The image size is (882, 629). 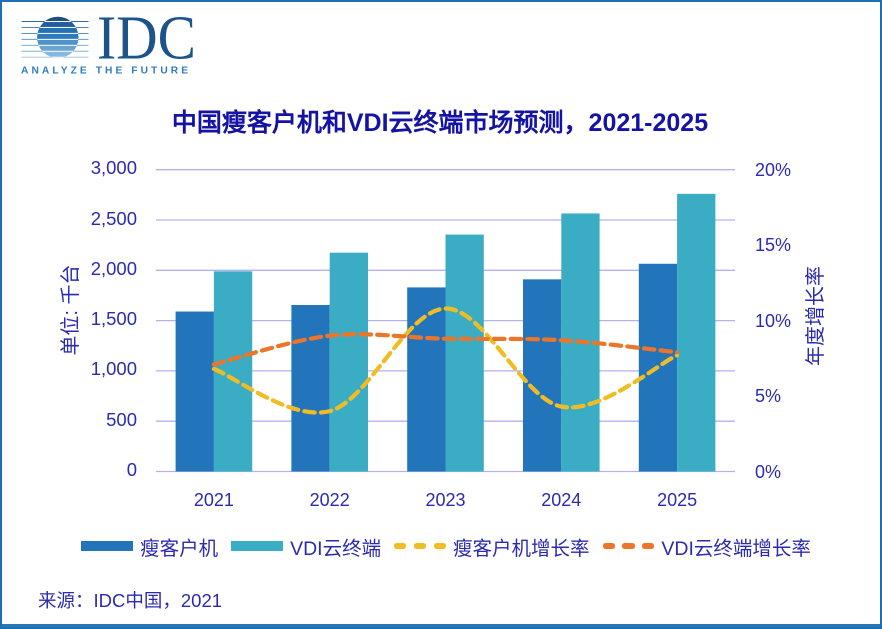 What do you see at coordinates (440, 123) in the screenshot?
I see `chart-title: 中国瘦客户机和VDI云终端市场预测，2021-2025` at bounding box center [440, 123].